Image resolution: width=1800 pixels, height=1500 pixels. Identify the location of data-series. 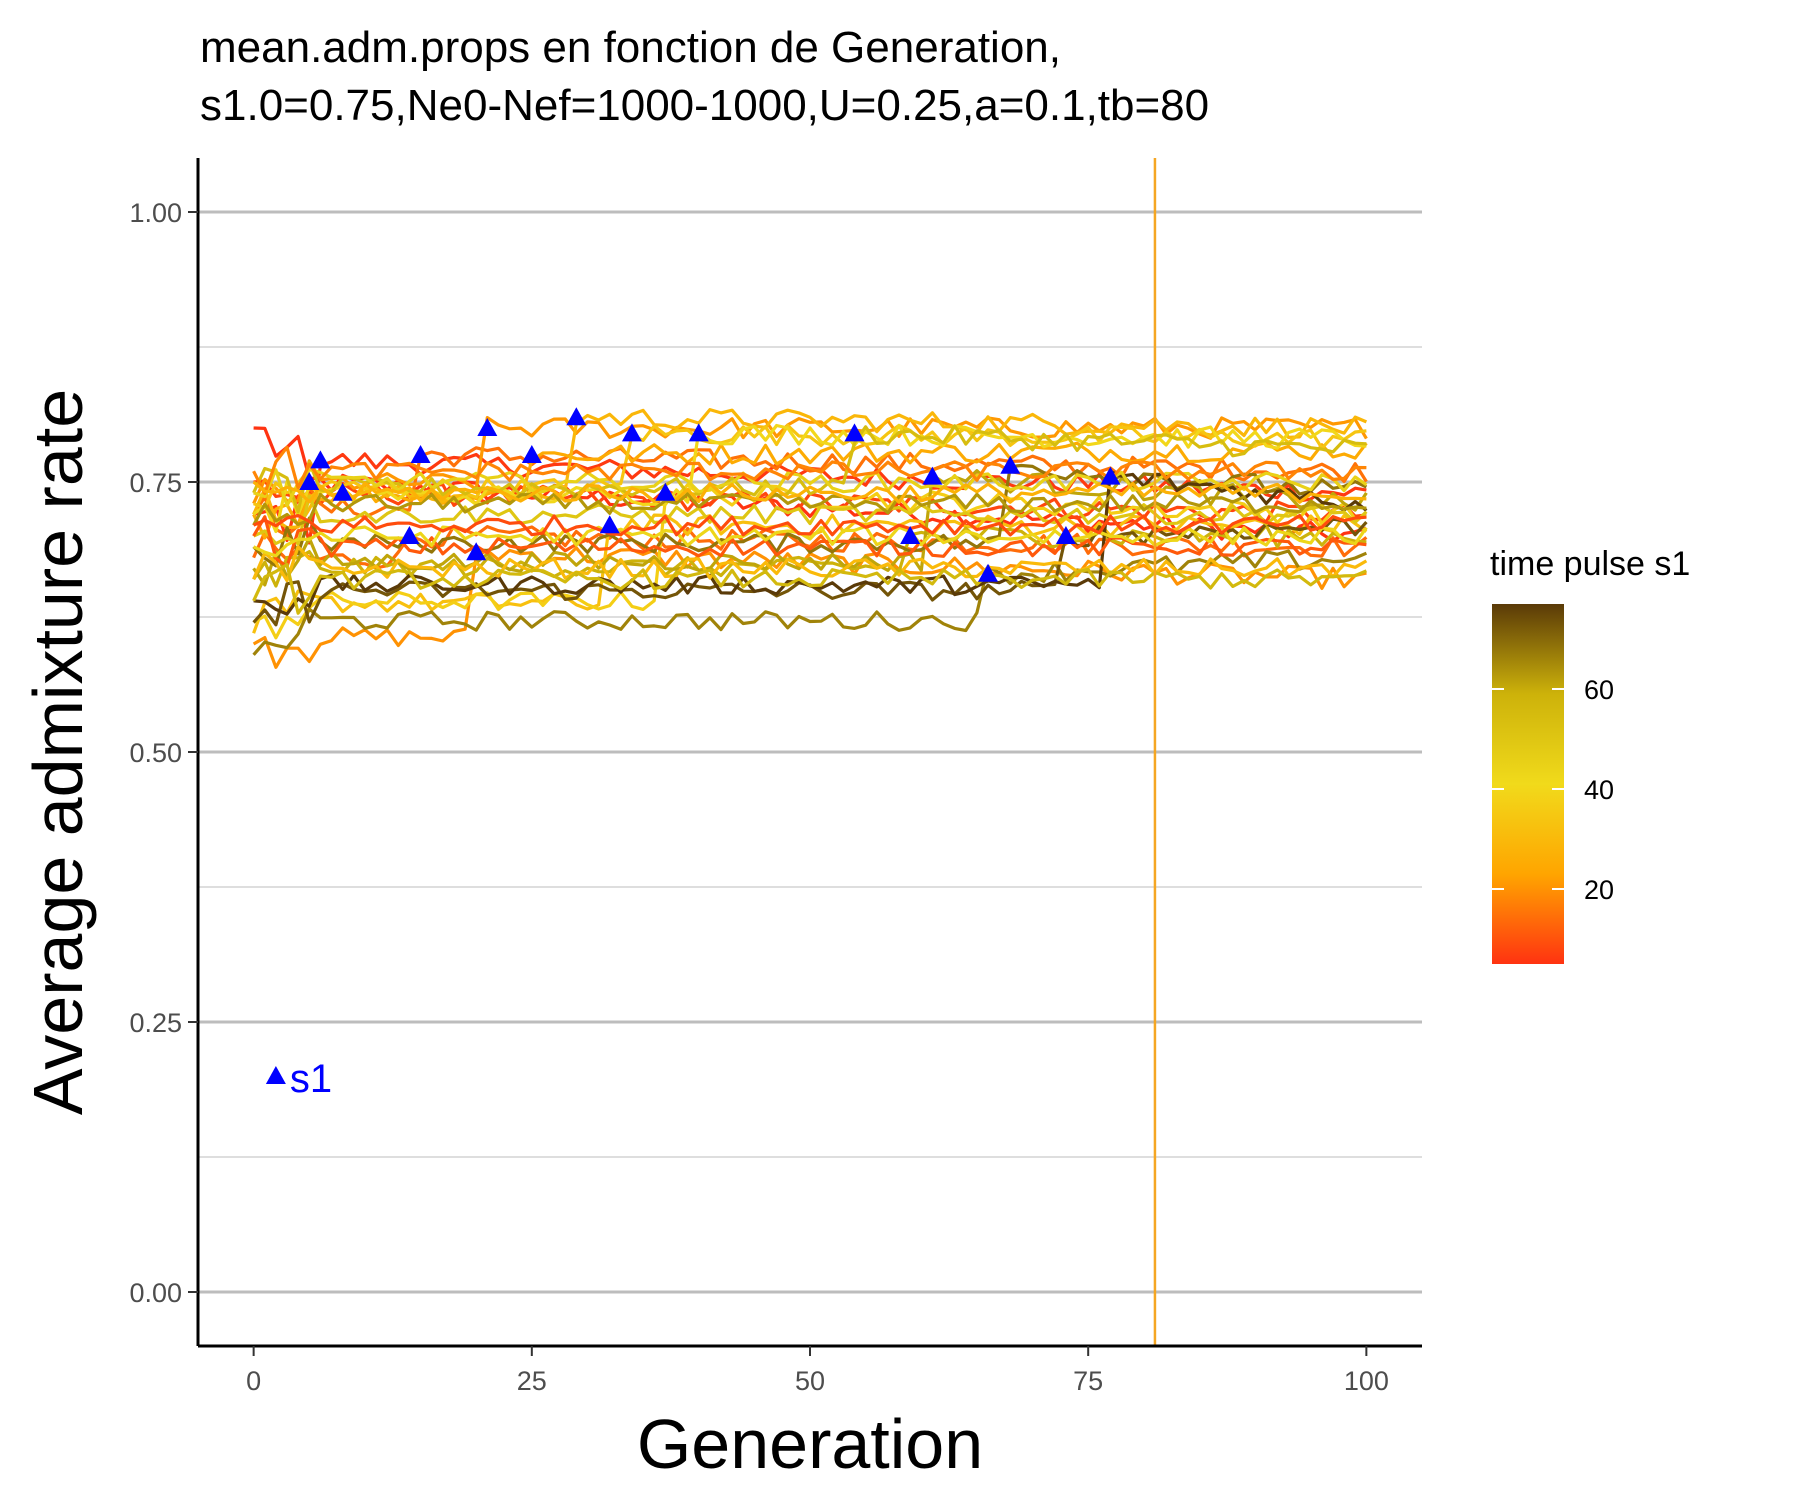
(810, 538).